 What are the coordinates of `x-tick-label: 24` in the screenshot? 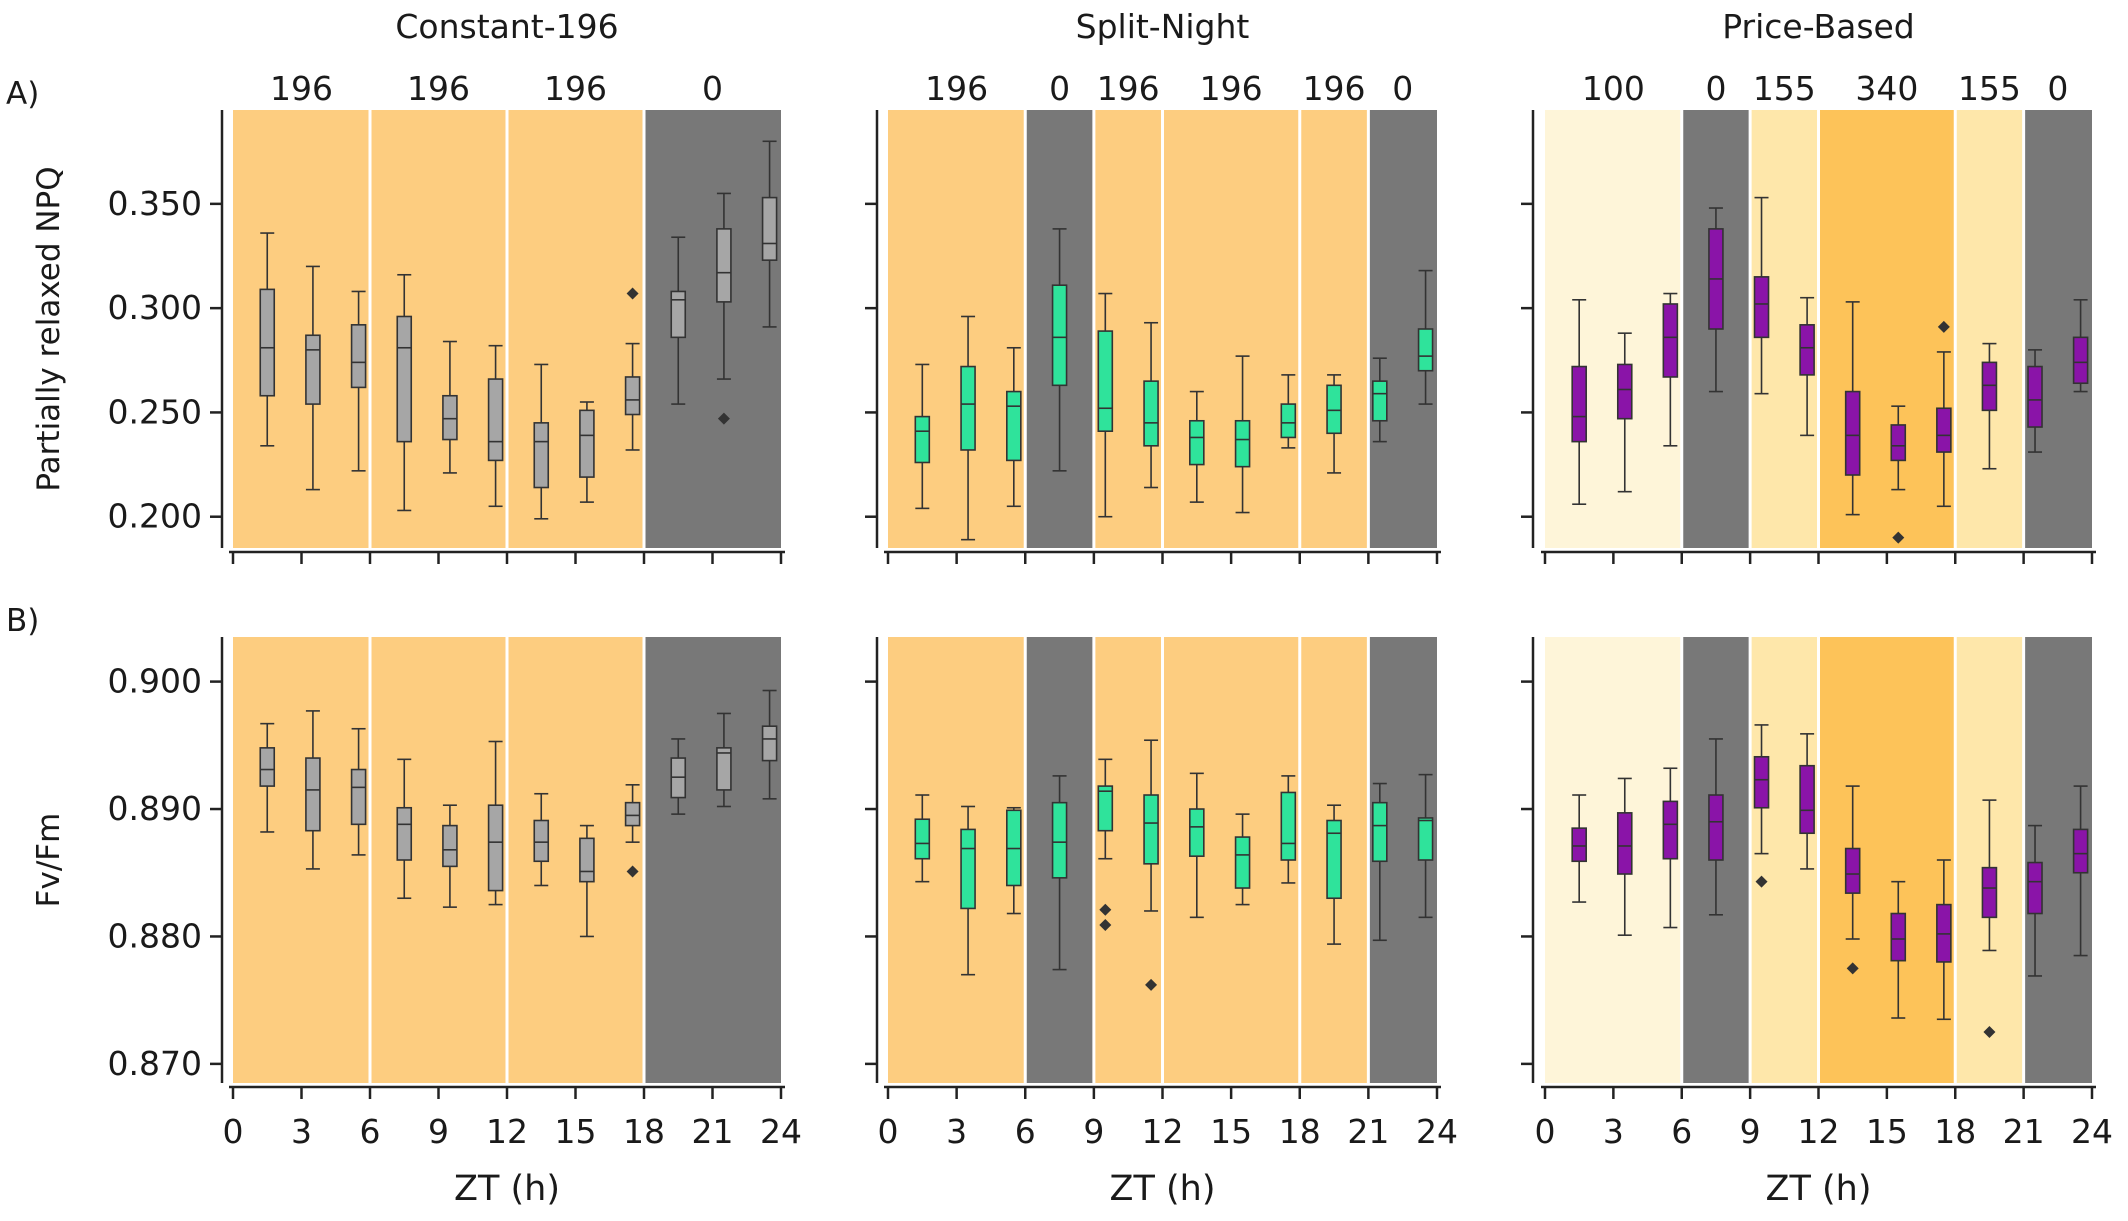 It's located at (2092, 1131).